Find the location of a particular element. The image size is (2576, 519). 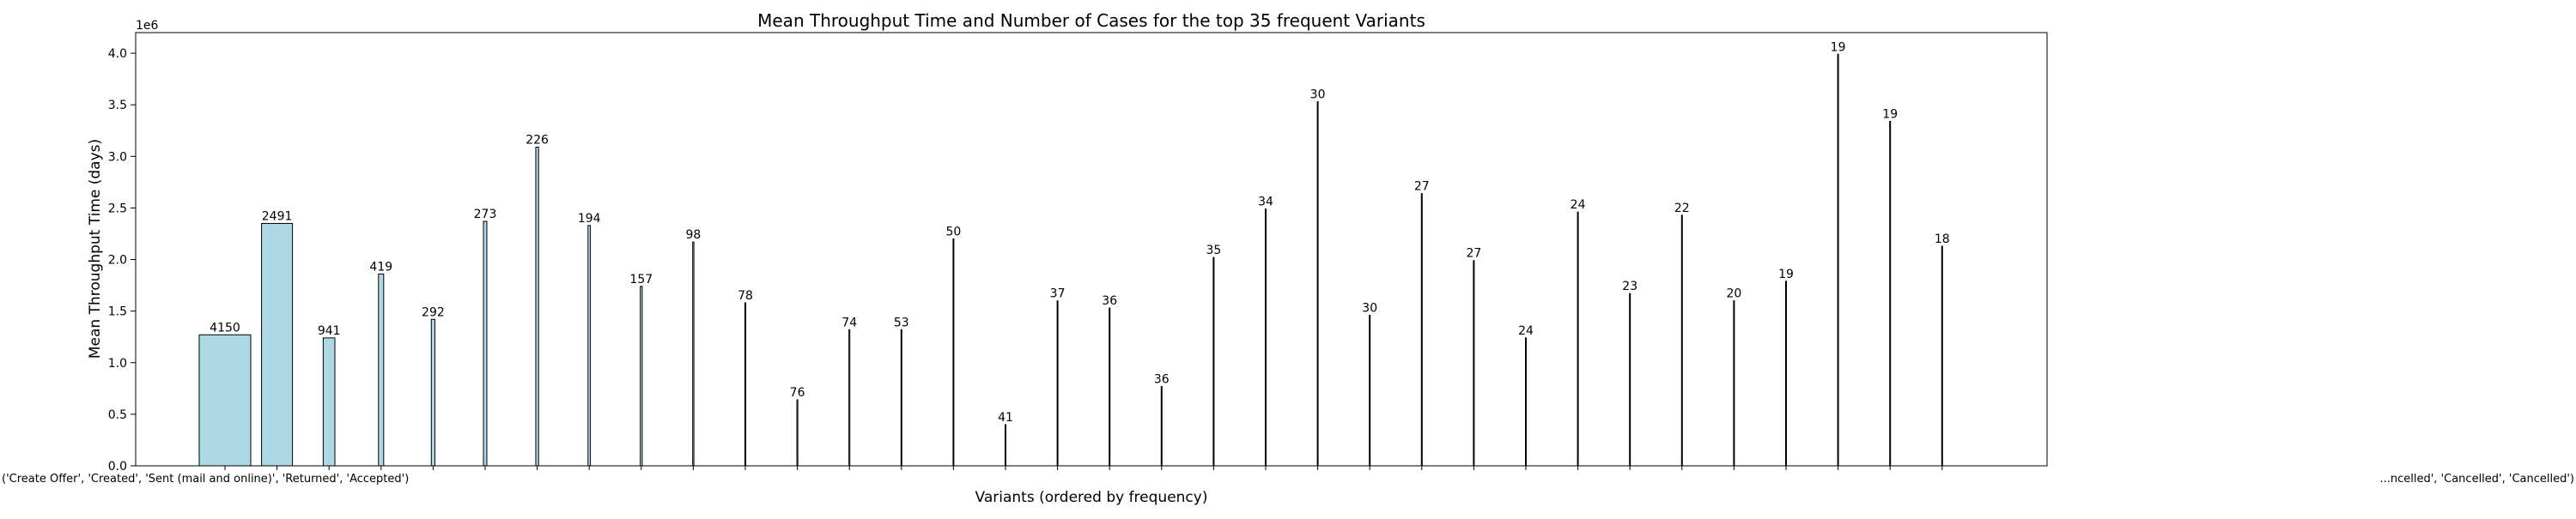

bar-value-label: 53 is located at coordinates (902, 322).